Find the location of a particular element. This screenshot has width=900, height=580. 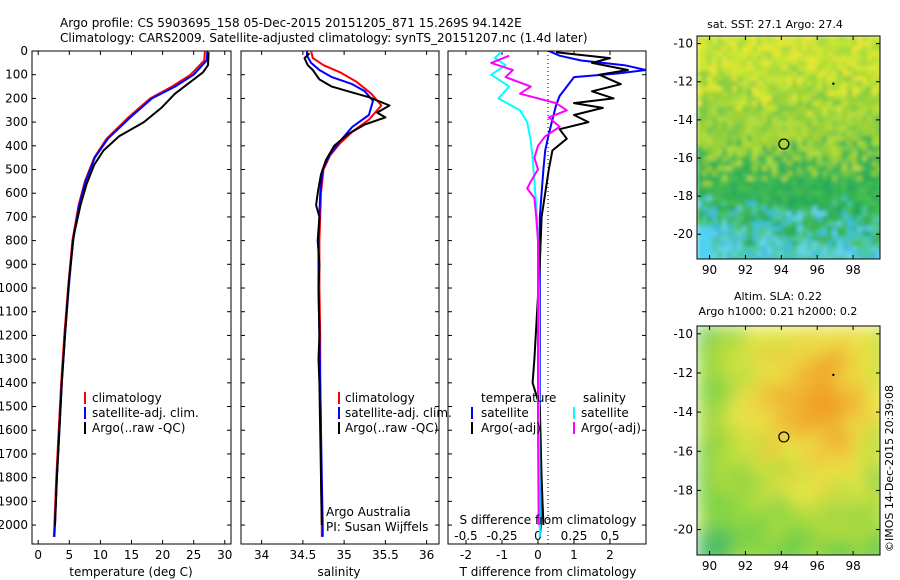

y-tick-label: 1000 is located at coordinates (14, 288).